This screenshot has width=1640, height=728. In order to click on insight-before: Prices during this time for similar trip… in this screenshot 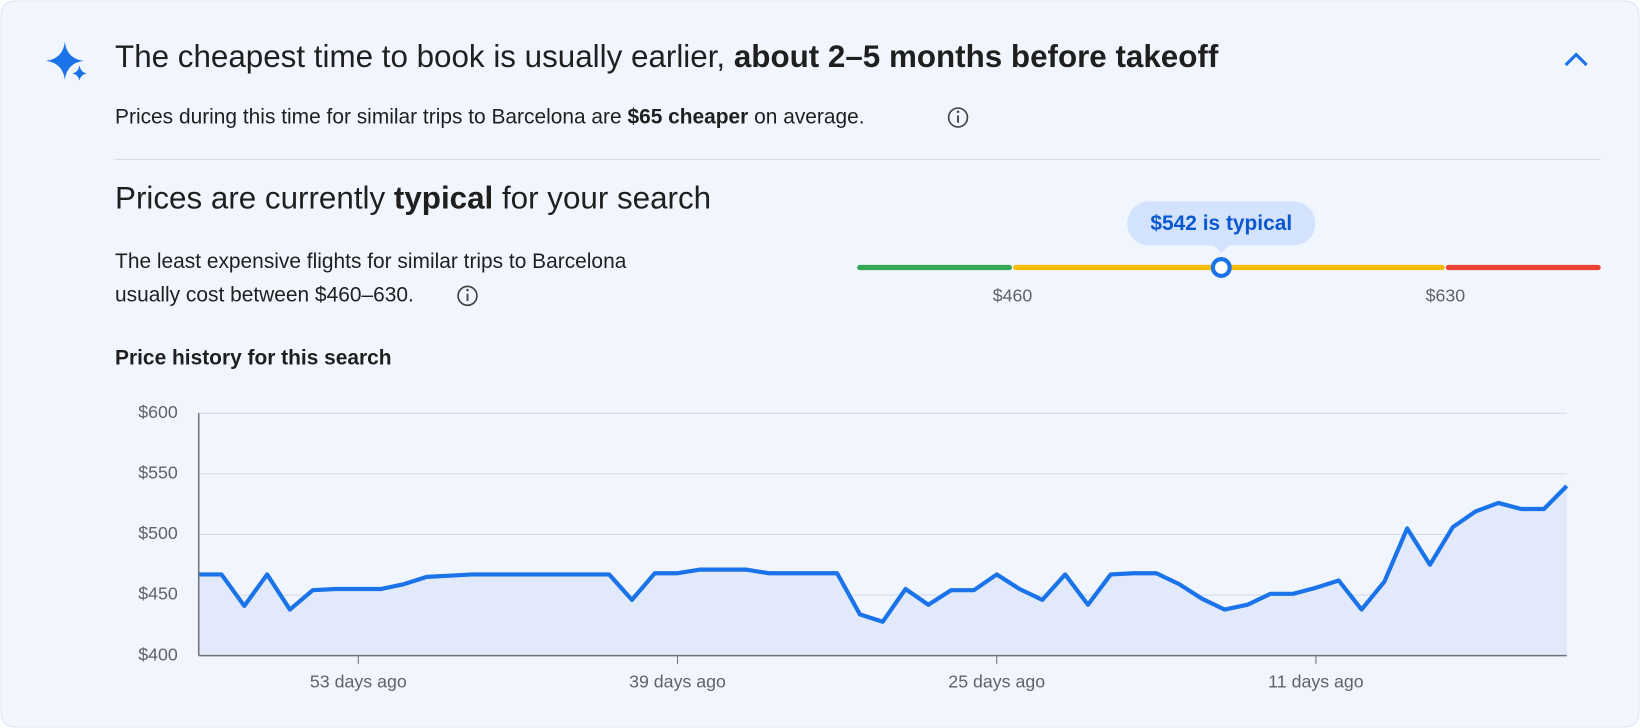, I will do `click(371, 116)`.